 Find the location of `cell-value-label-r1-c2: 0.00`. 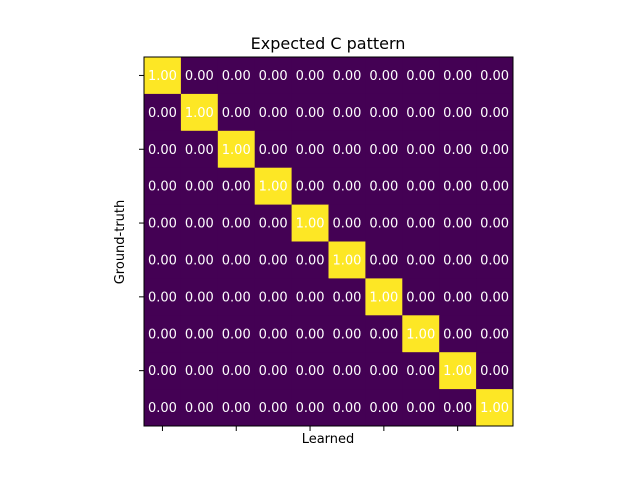

cell-value-label-r1-c2: 0.00 is located at coordinates (236, 113).